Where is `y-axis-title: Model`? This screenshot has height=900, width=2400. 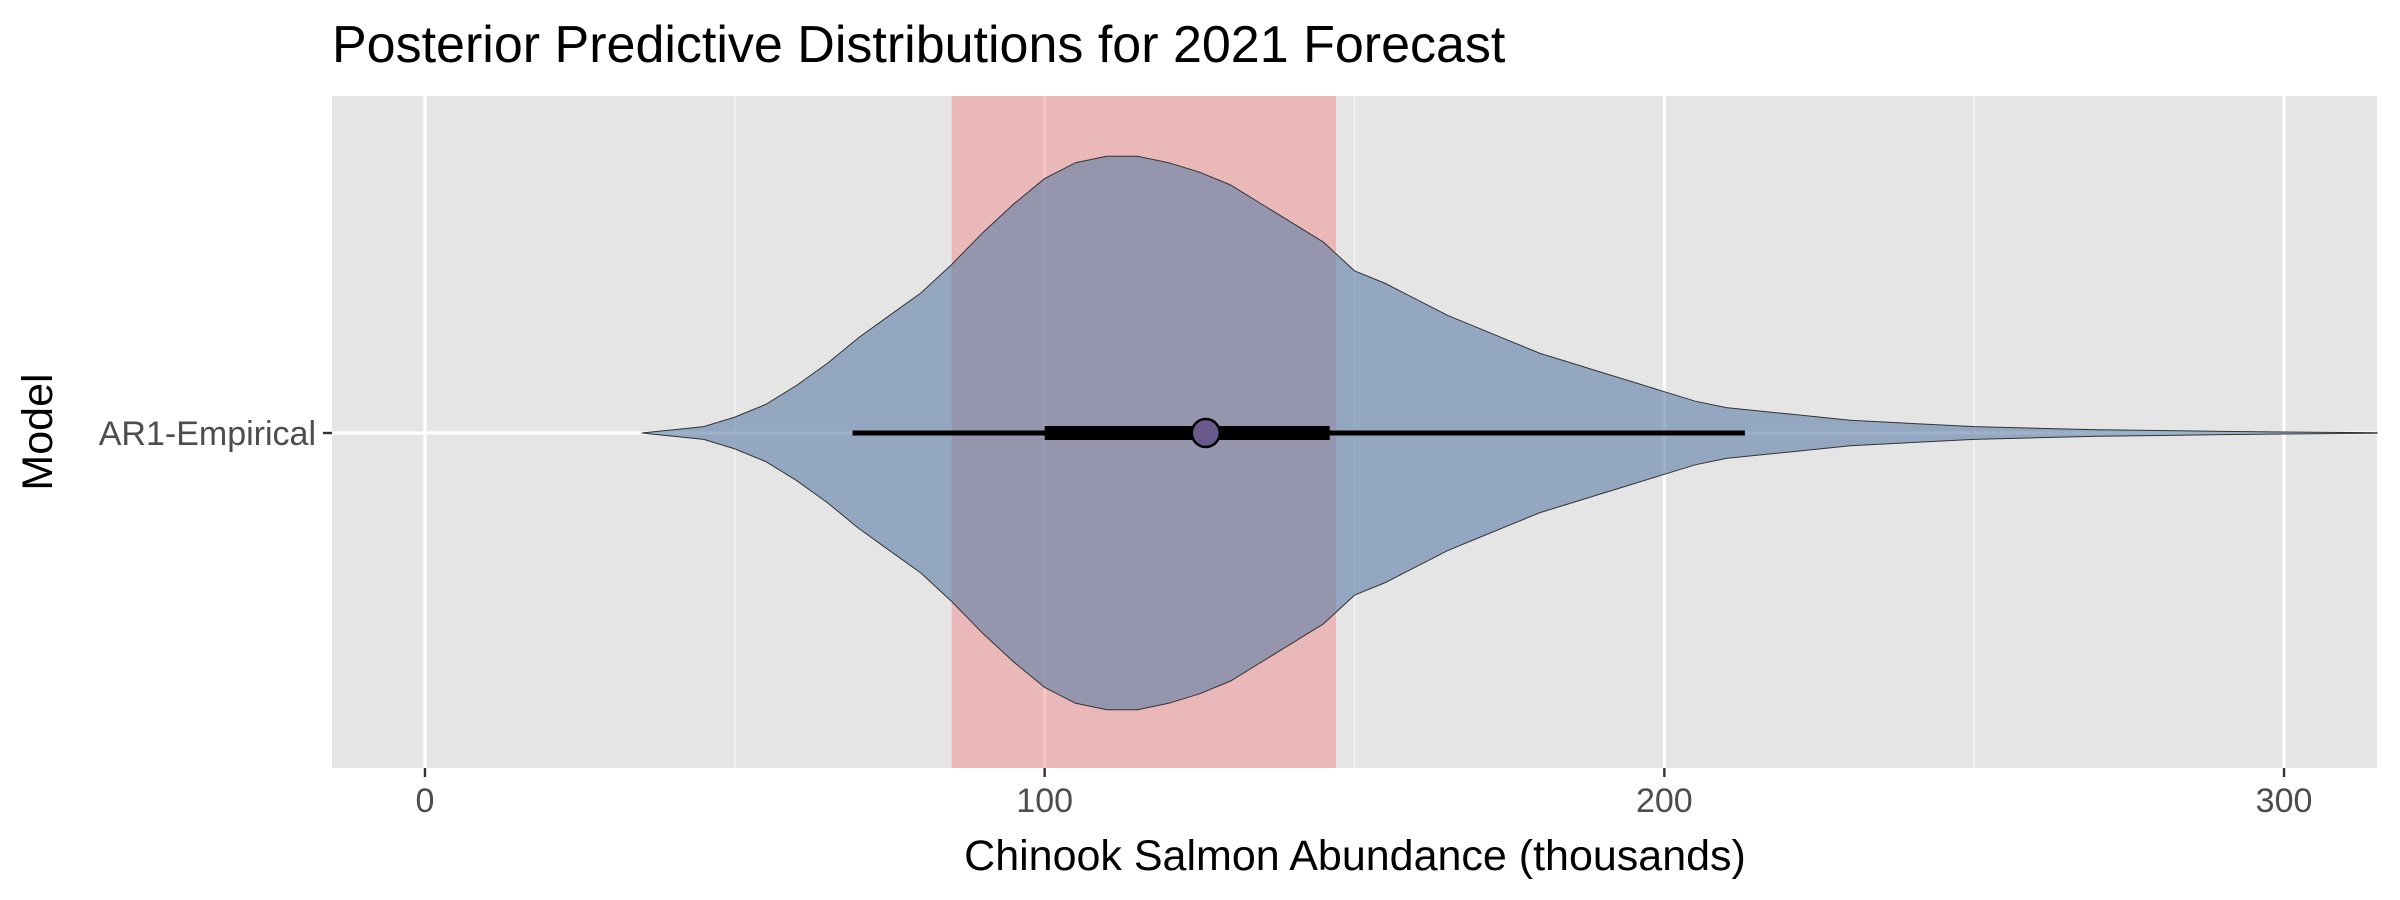 y-axis-title: Model is located at coordinates (38, 431).